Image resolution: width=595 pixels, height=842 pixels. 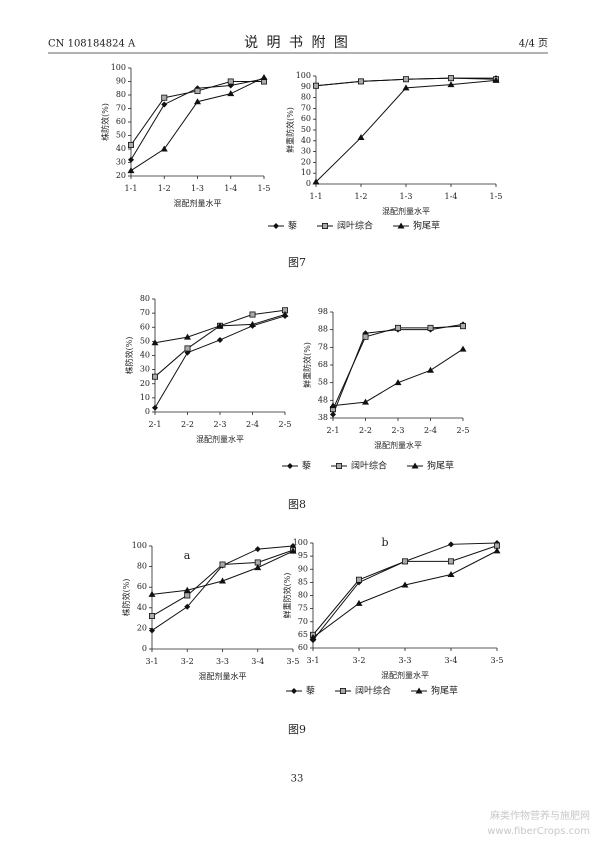 I want to click on annotation: b, so click(x=384, y=542).